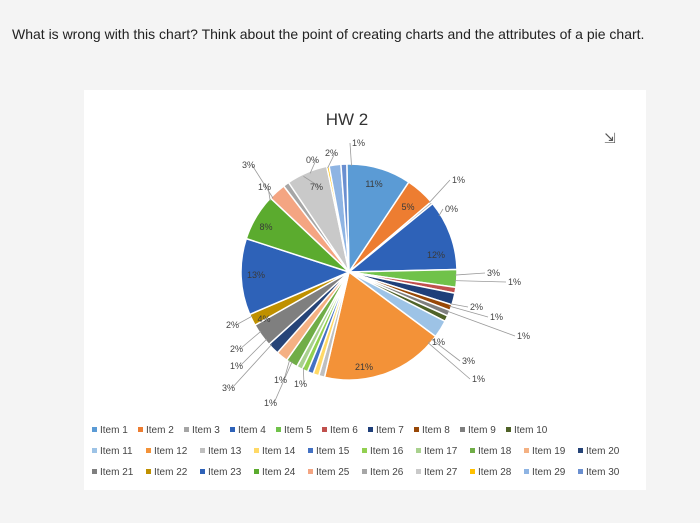 The height and width of the screenshot is (523, 700). What do you see at coordinates (364, 367) in the screenshot?
I see `inner-data-label: 21%` at bounding box center [364, 367].